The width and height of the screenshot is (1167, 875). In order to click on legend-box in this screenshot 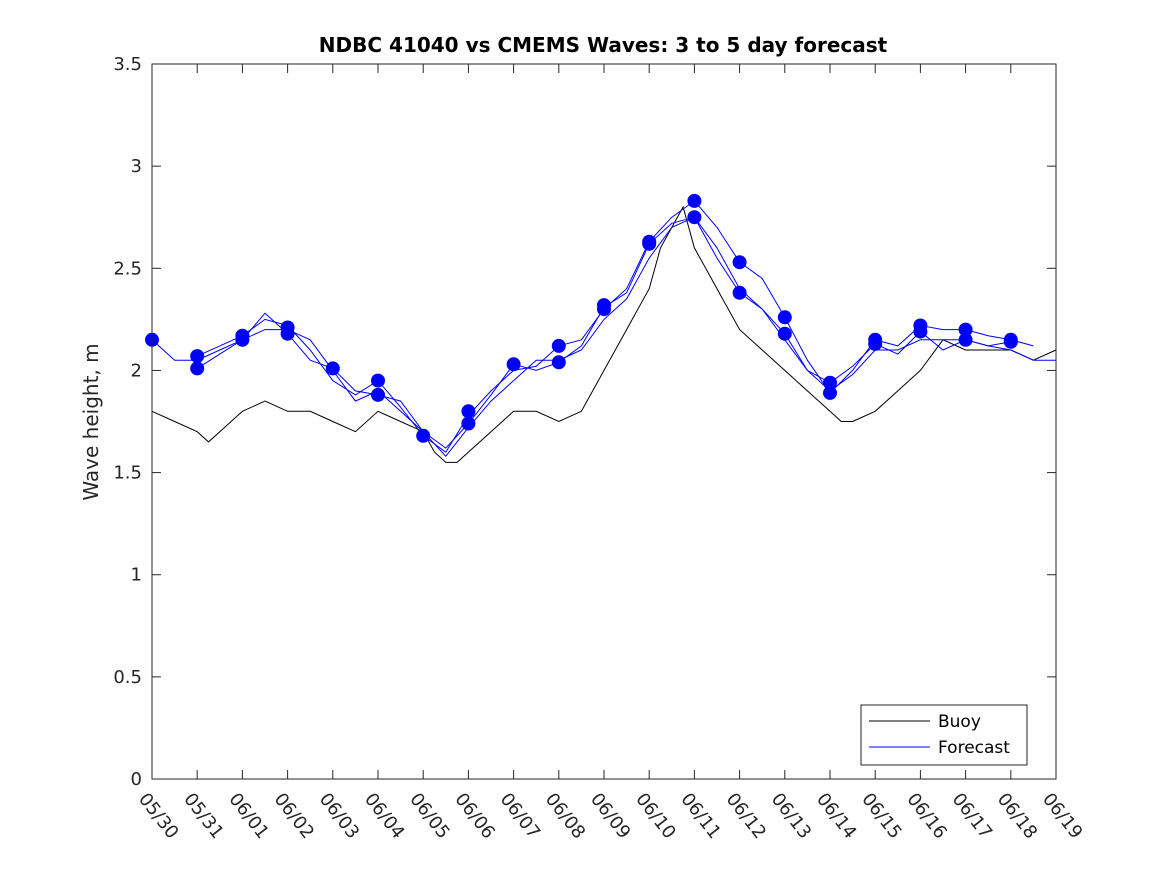, I will do `click(944, 735)`.